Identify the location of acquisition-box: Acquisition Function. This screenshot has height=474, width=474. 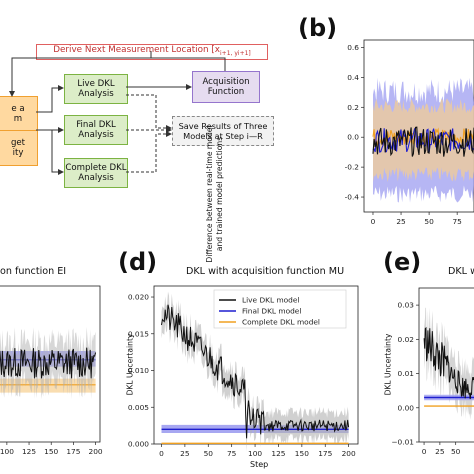
(226, 87).